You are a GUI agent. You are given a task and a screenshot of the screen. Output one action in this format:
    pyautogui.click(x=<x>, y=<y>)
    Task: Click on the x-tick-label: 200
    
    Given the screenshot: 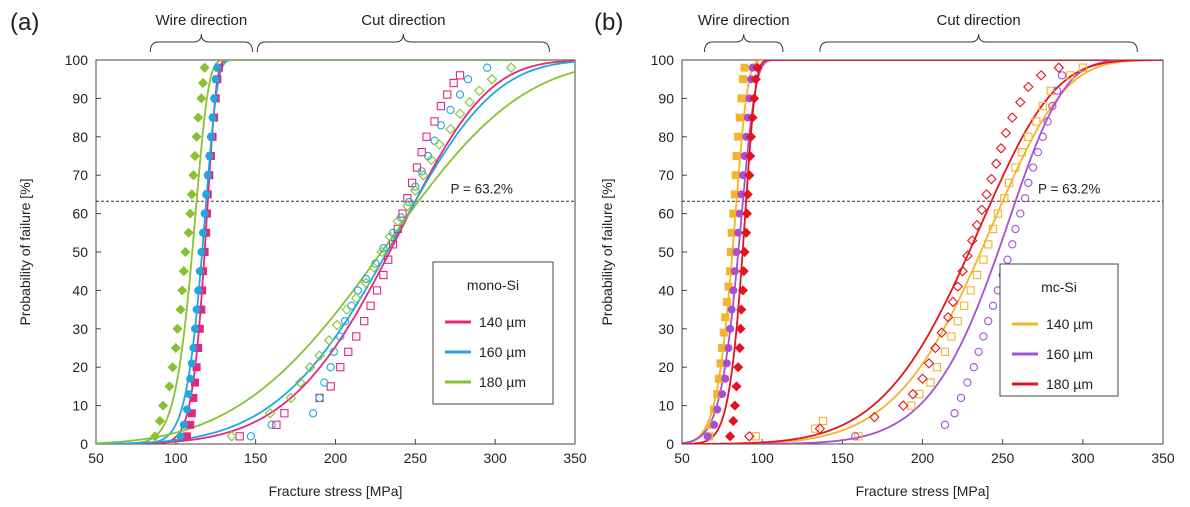 What is the action you would take?
    pyautogui.click(x=923, y=458)
    